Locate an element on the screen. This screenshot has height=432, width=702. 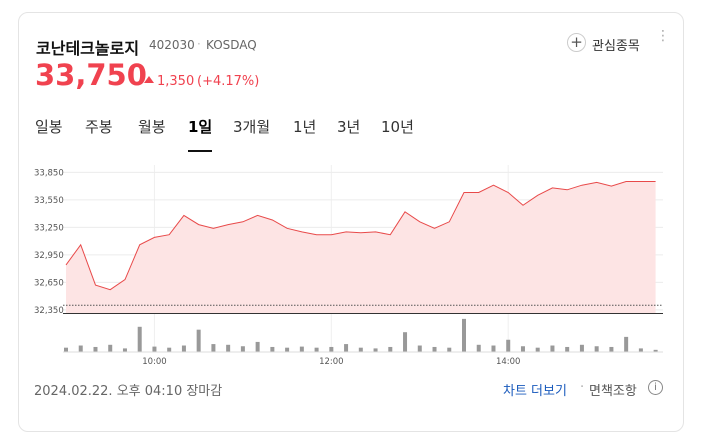
more-menu: ⋮ is located at coordinates (663, 36).